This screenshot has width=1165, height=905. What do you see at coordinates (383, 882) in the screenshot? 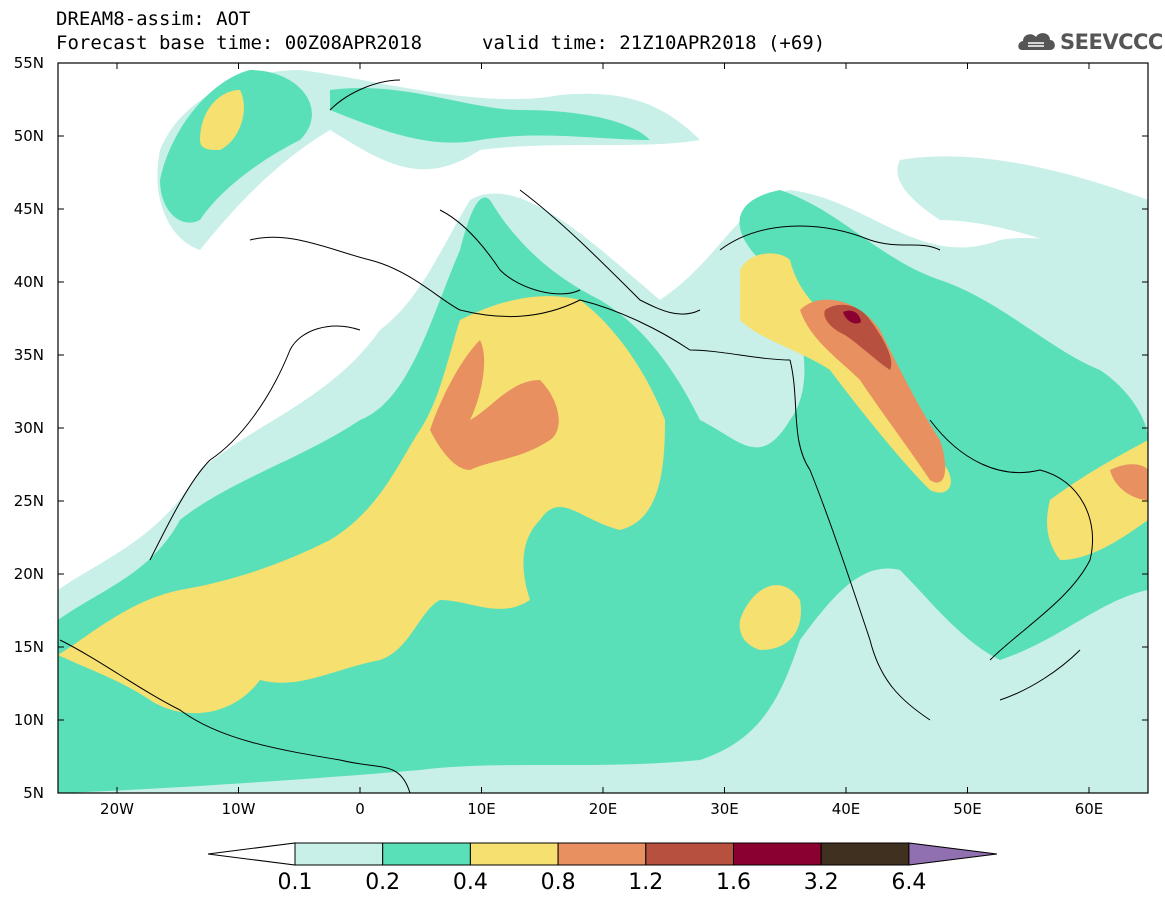
I see `colorbar-label: 0.2` at bounding box center [383, 882].